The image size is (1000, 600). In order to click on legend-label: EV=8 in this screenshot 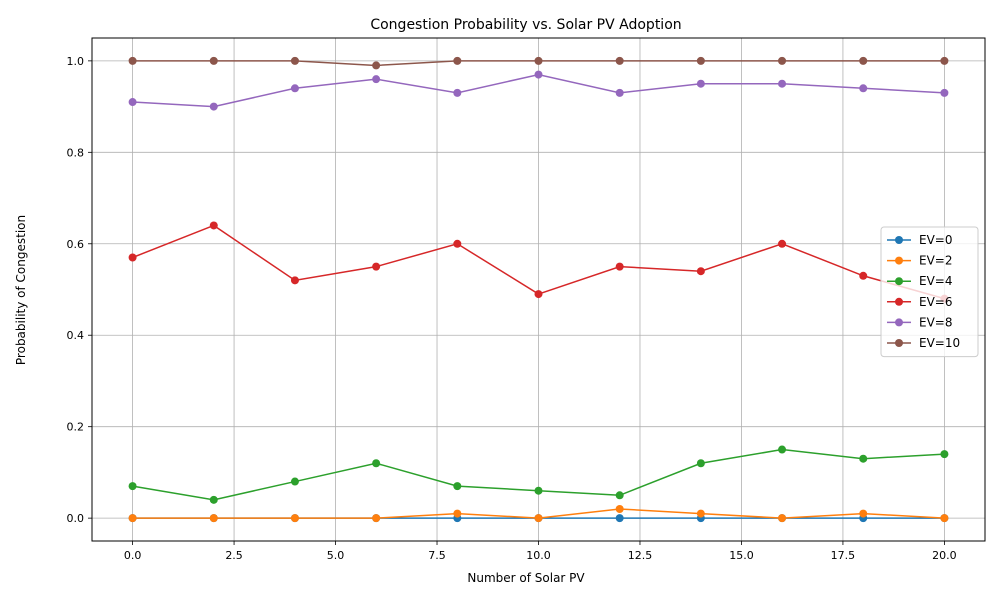, I will do `click(935, 322)`.